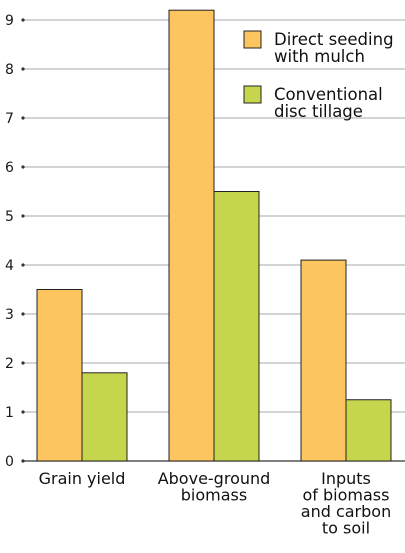 The width and height of the screenshot is (405, 553). I want to click on y-tick-label-2: 2, so click(9, 364).